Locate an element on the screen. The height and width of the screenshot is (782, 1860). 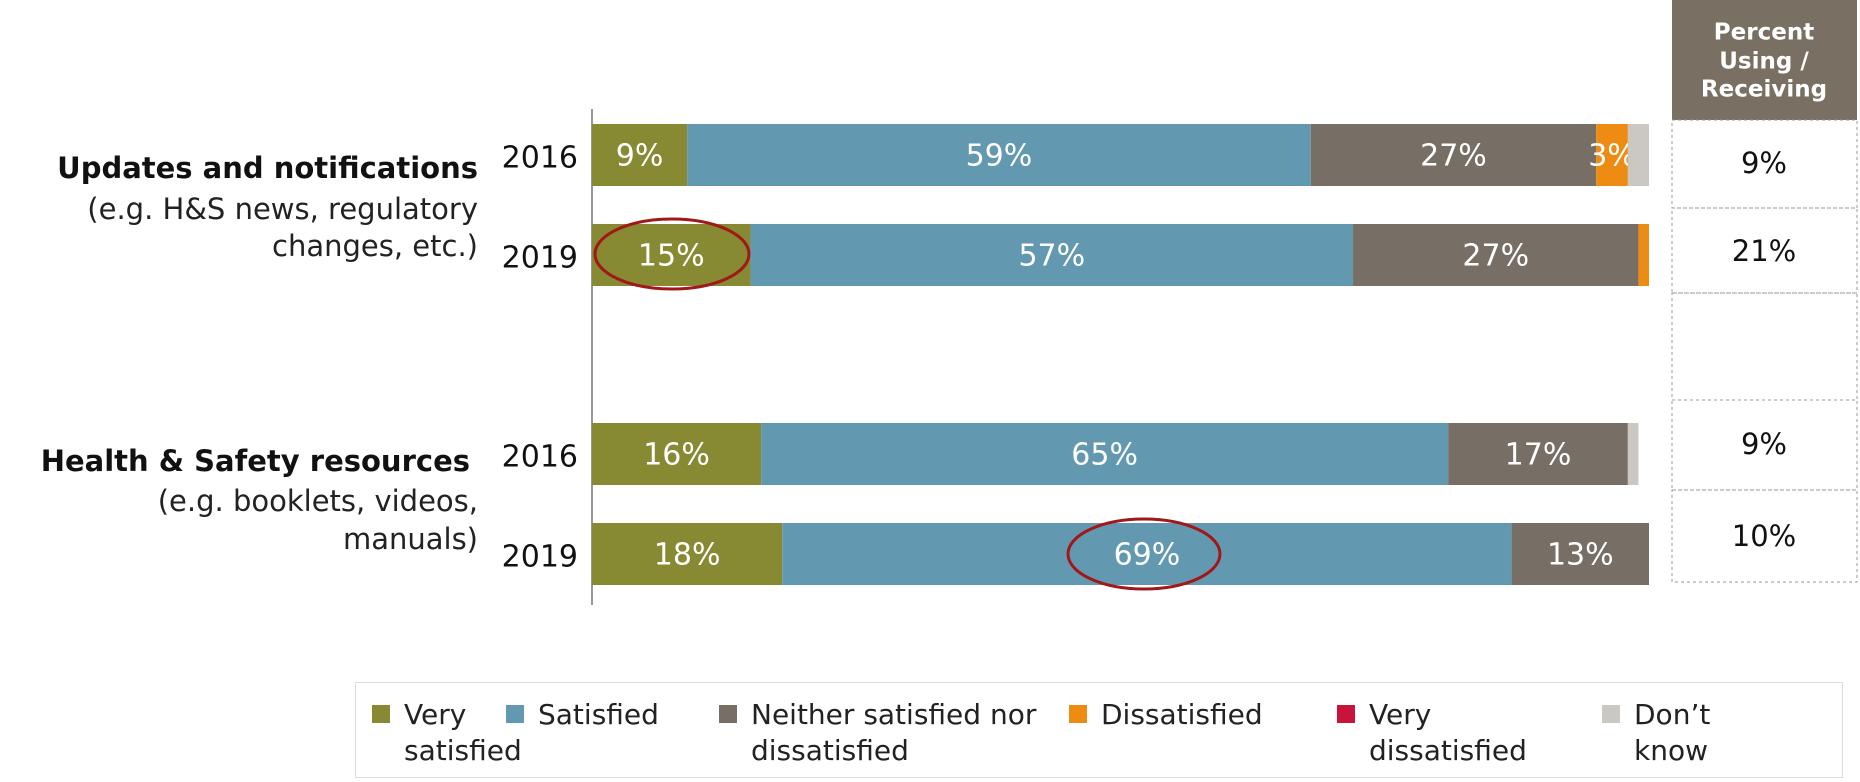
table-header: Using / is located at coordinates (1764, 62).